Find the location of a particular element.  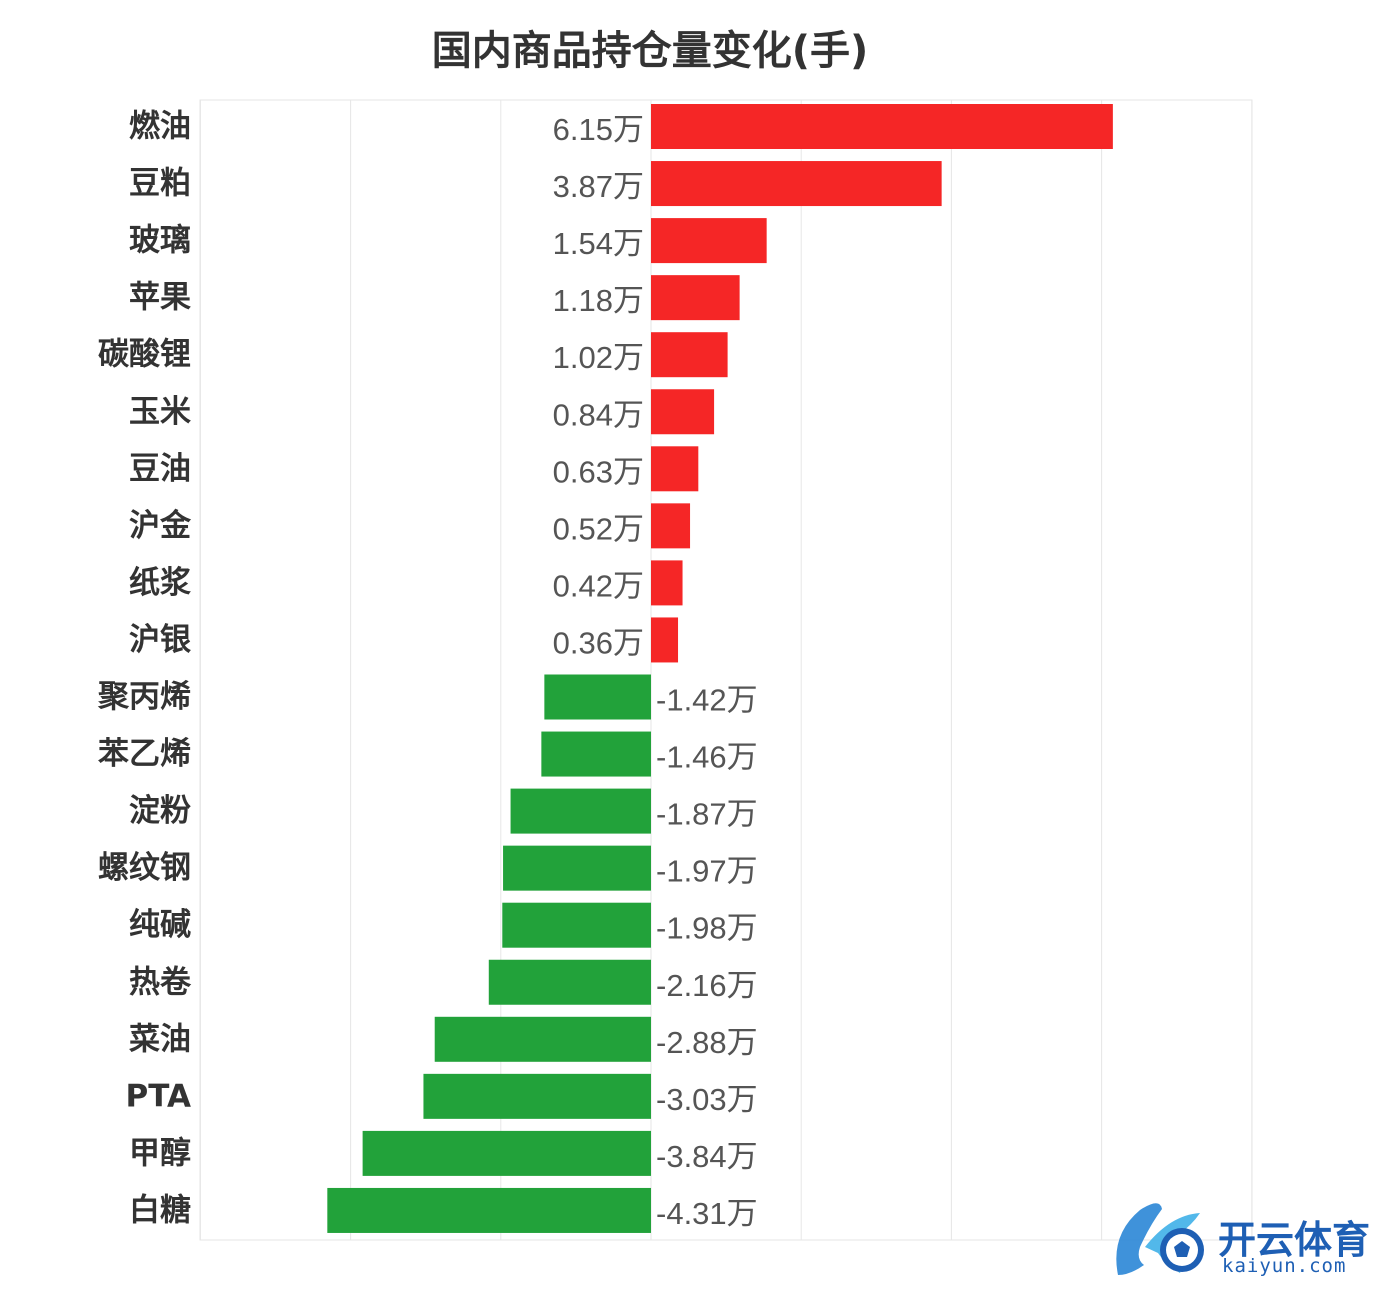

value-label: 6.15万 is located at coordinates (598, 129).